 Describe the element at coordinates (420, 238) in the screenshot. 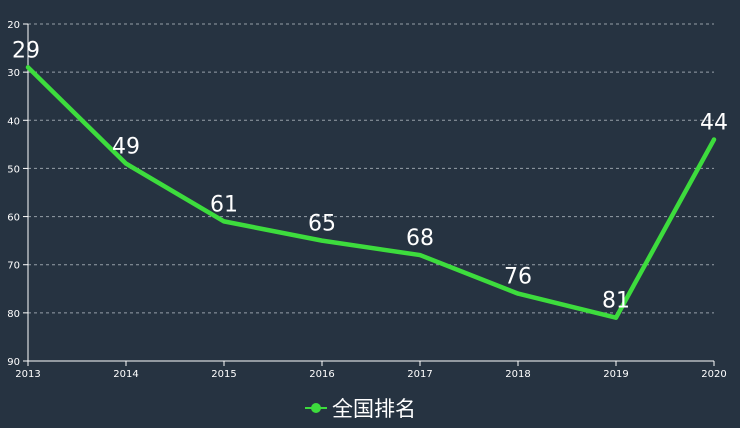

I see `data-label: 68` at that location.